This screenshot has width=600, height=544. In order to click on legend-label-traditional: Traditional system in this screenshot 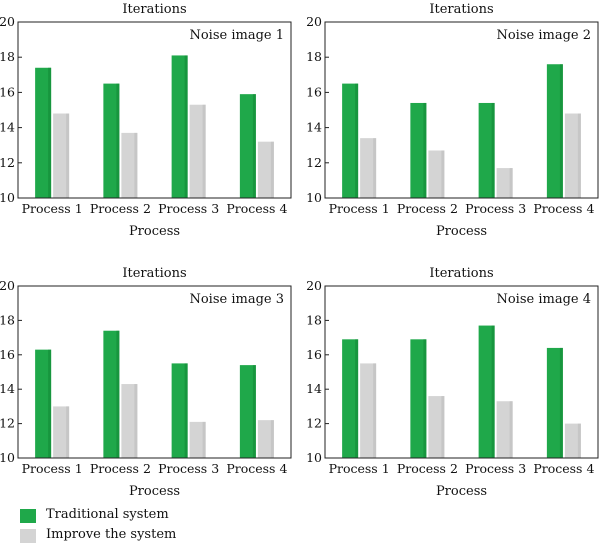, I will do `click(107, 514)`.